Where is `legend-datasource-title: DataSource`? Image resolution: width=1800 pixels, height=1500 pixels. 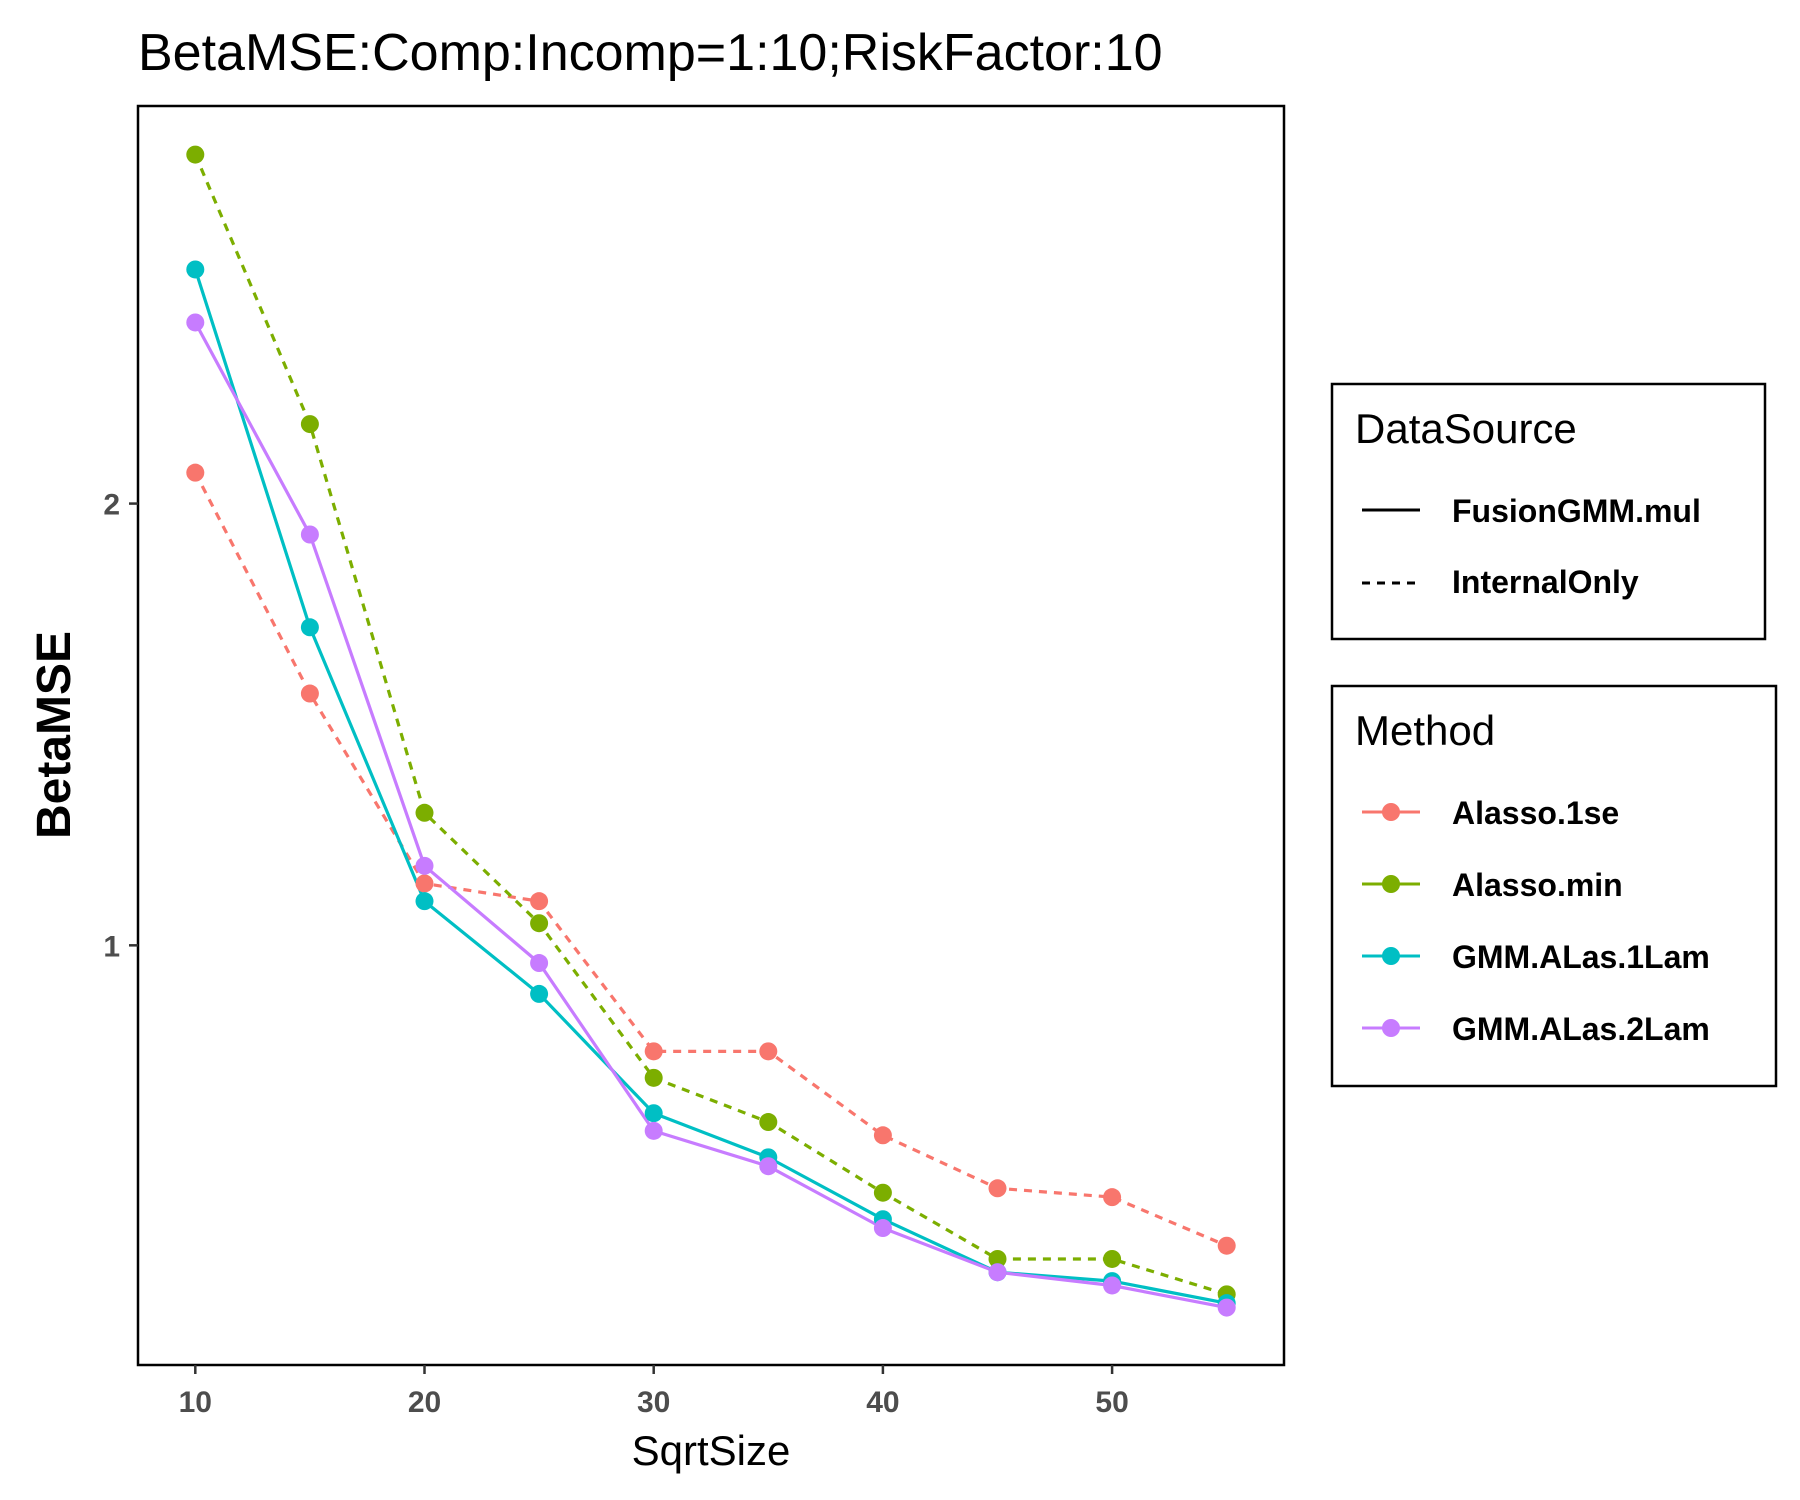 legend-datasource-title: DataSource is located at coordinates (1466, 428).